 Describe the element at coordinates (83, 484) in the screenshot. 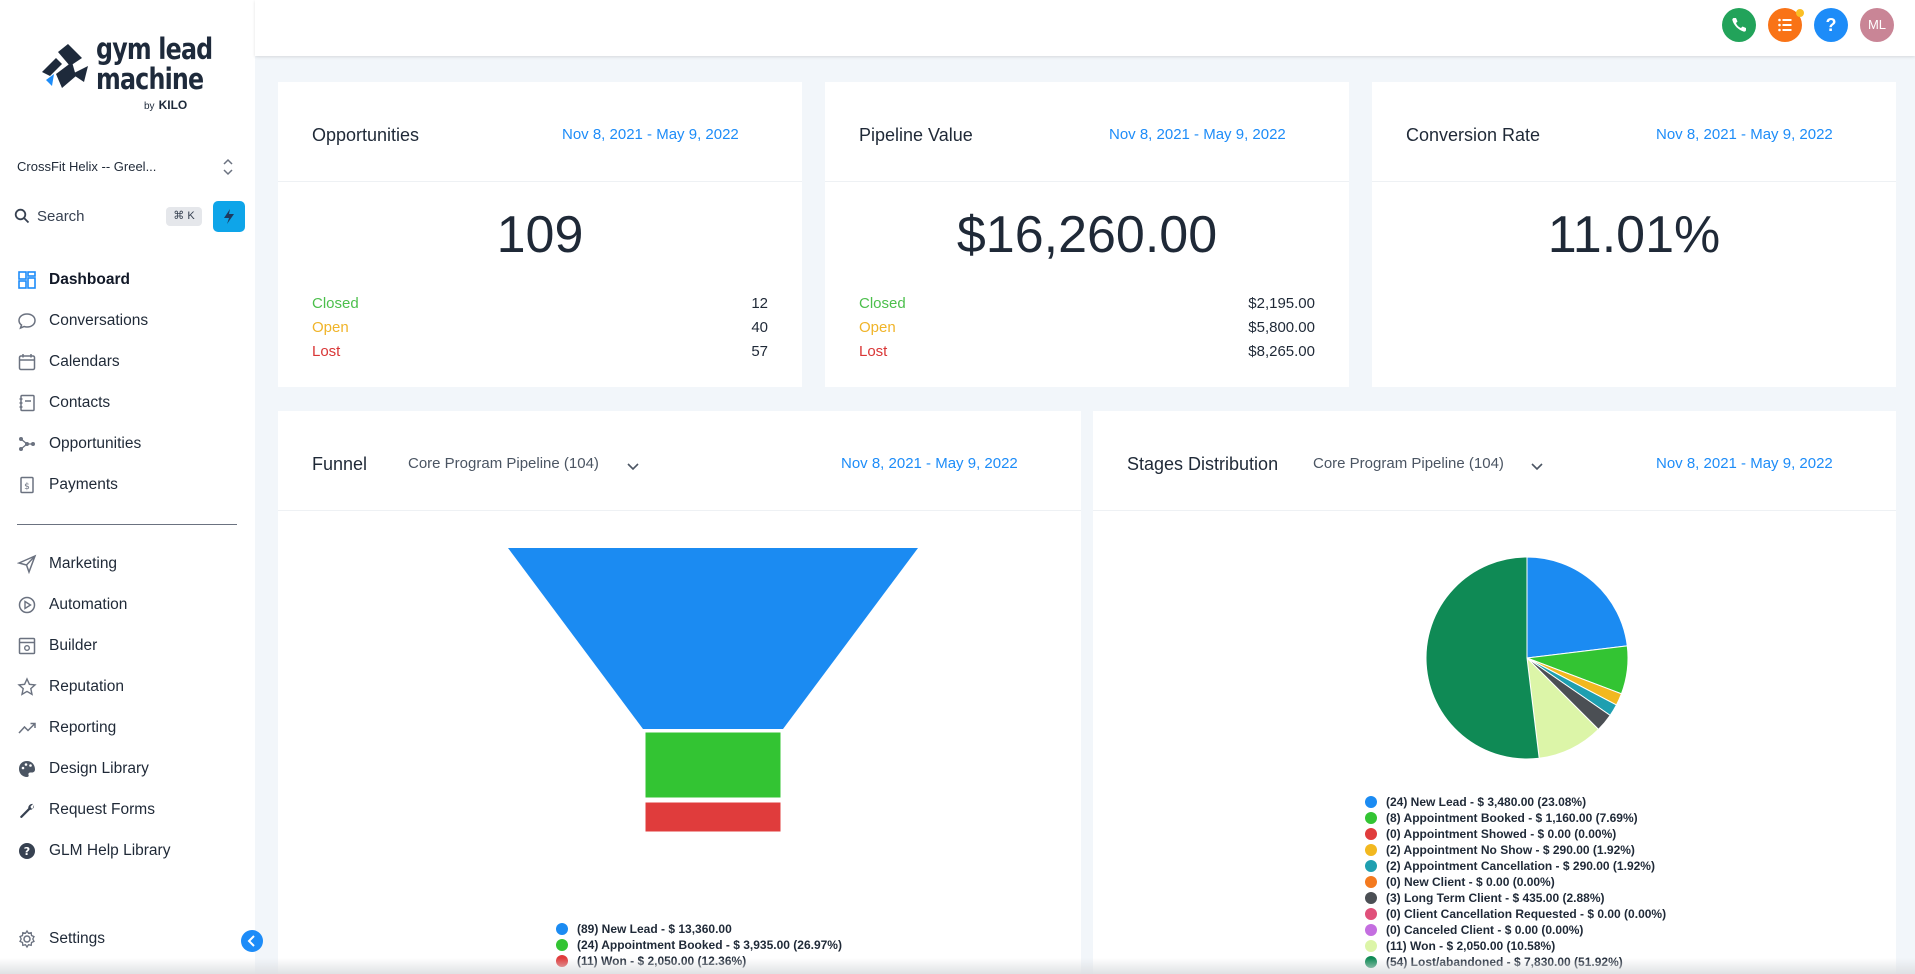

I see `sidebar-item-label: Payments` at that location.